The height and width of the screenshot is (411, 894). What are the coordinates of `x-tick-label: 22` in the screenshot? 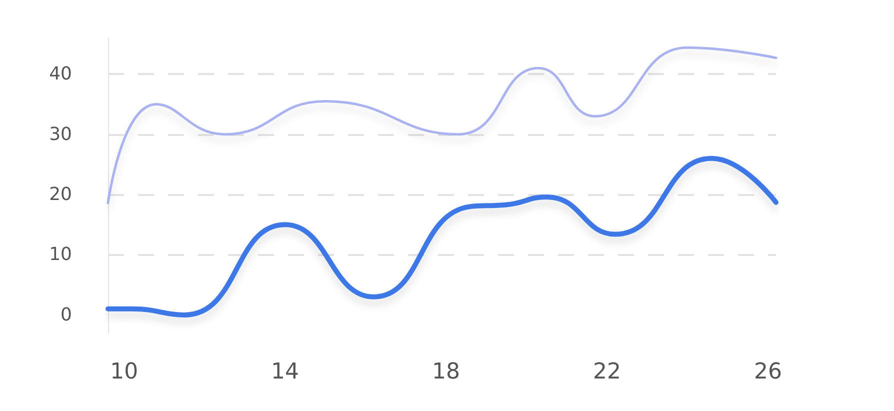 It's located at (606, 372).